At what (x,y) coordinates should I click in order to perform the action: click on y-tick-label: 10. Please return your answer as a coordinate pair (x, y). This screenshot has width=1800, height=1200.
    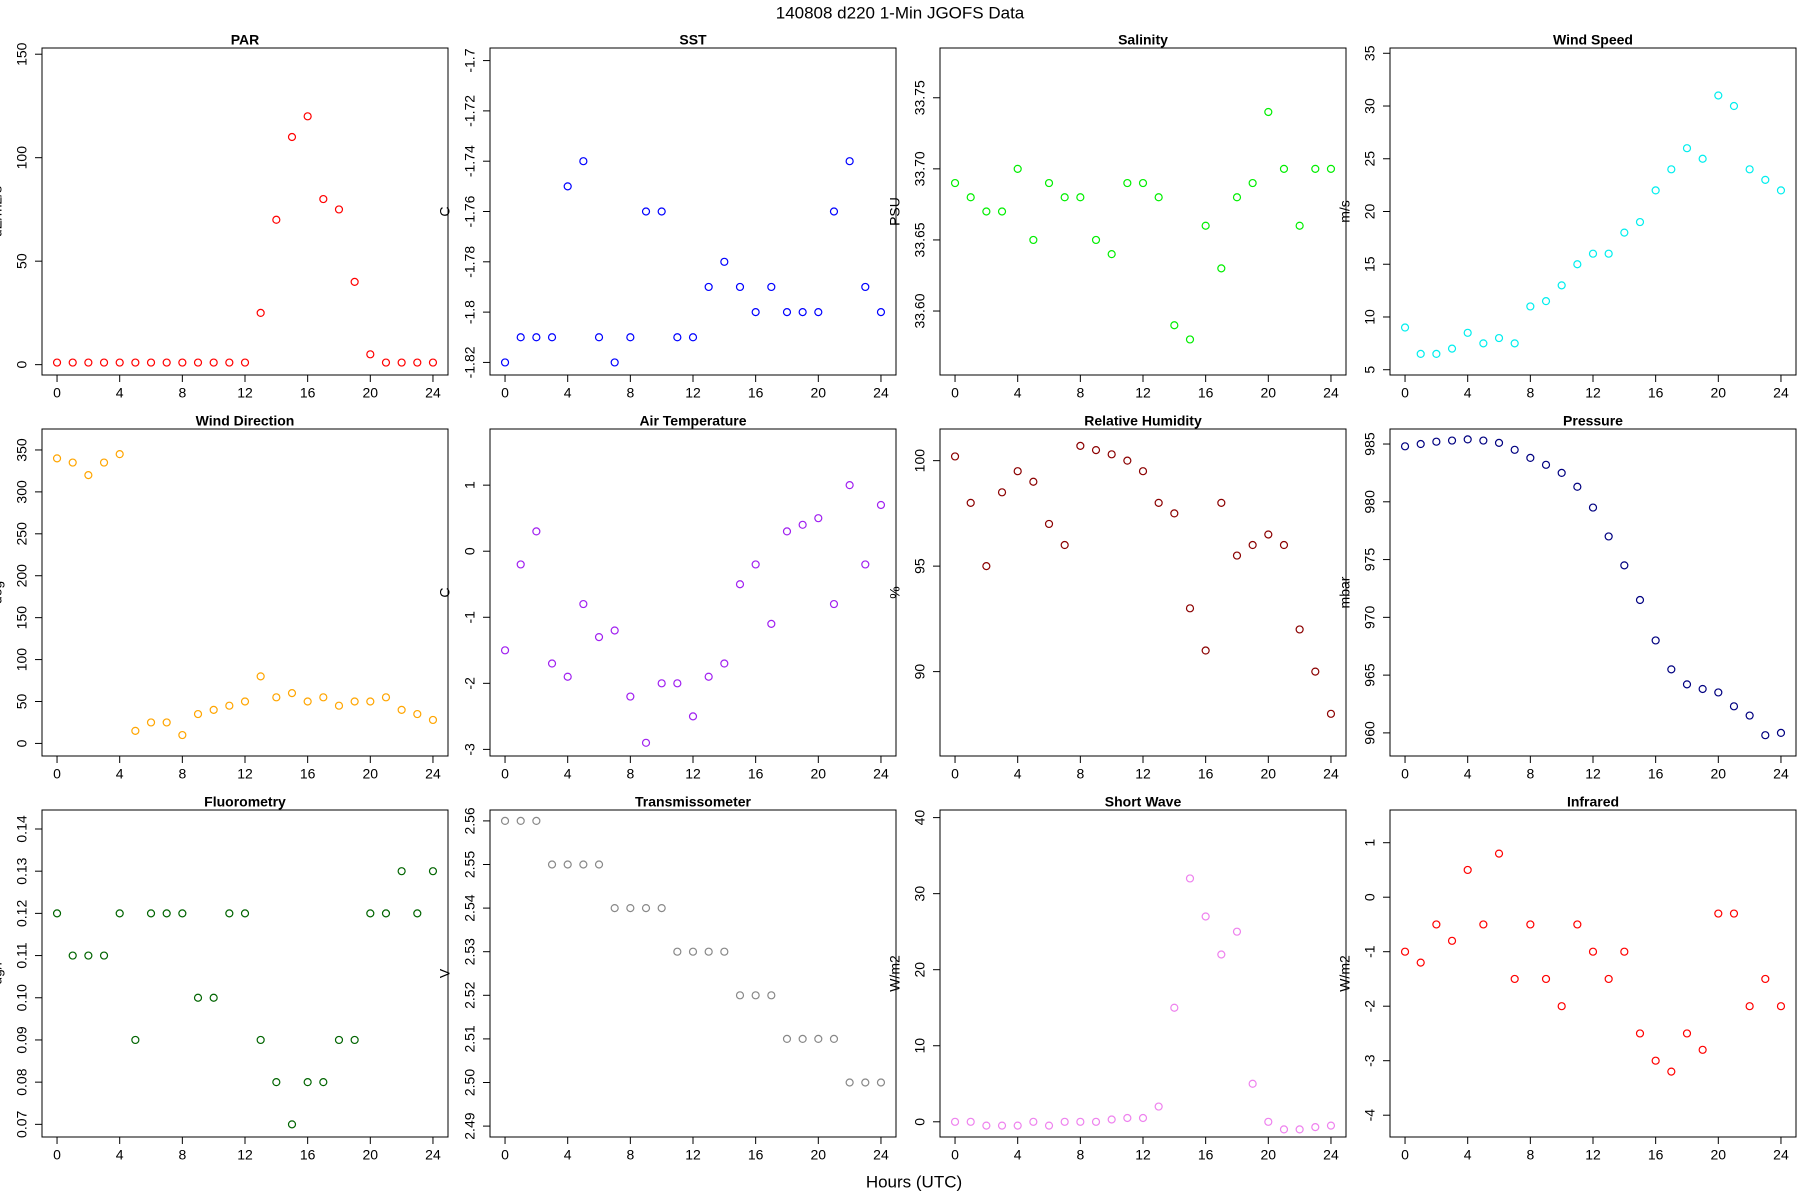
    Looking at the image, I should click on (920, 1046).